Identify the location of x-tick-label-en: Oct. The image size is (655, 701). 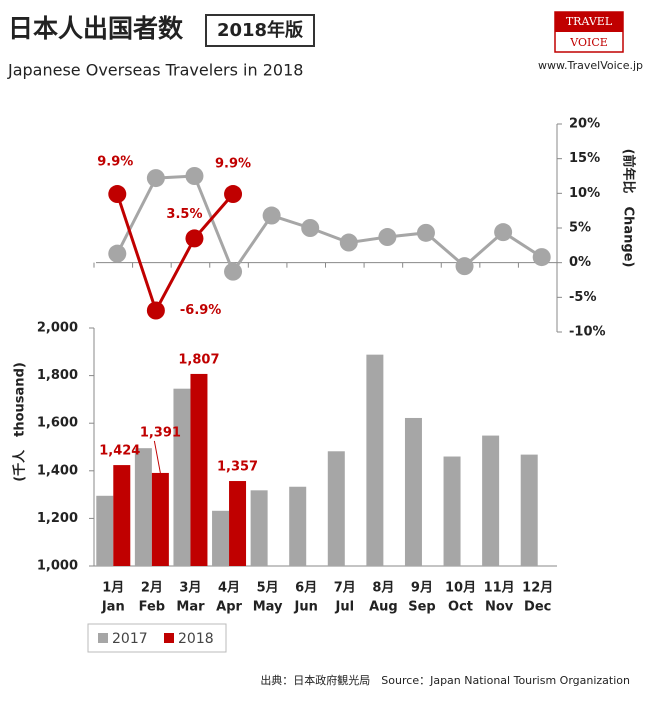
(460, 607).